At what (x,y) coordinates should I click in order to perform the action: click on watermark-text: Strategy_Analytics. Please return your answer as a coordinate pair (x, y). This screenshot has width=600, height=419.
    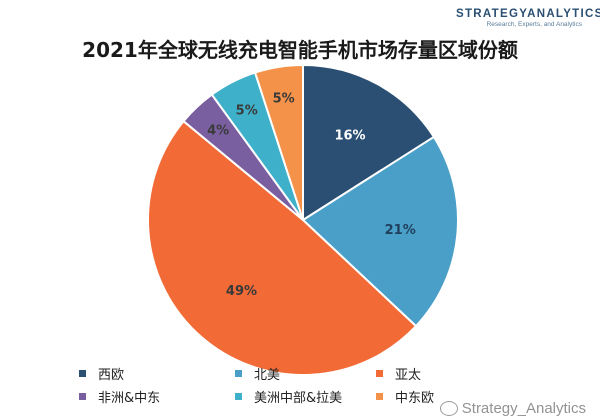
    Looking at the image, I should click on (523, 408).